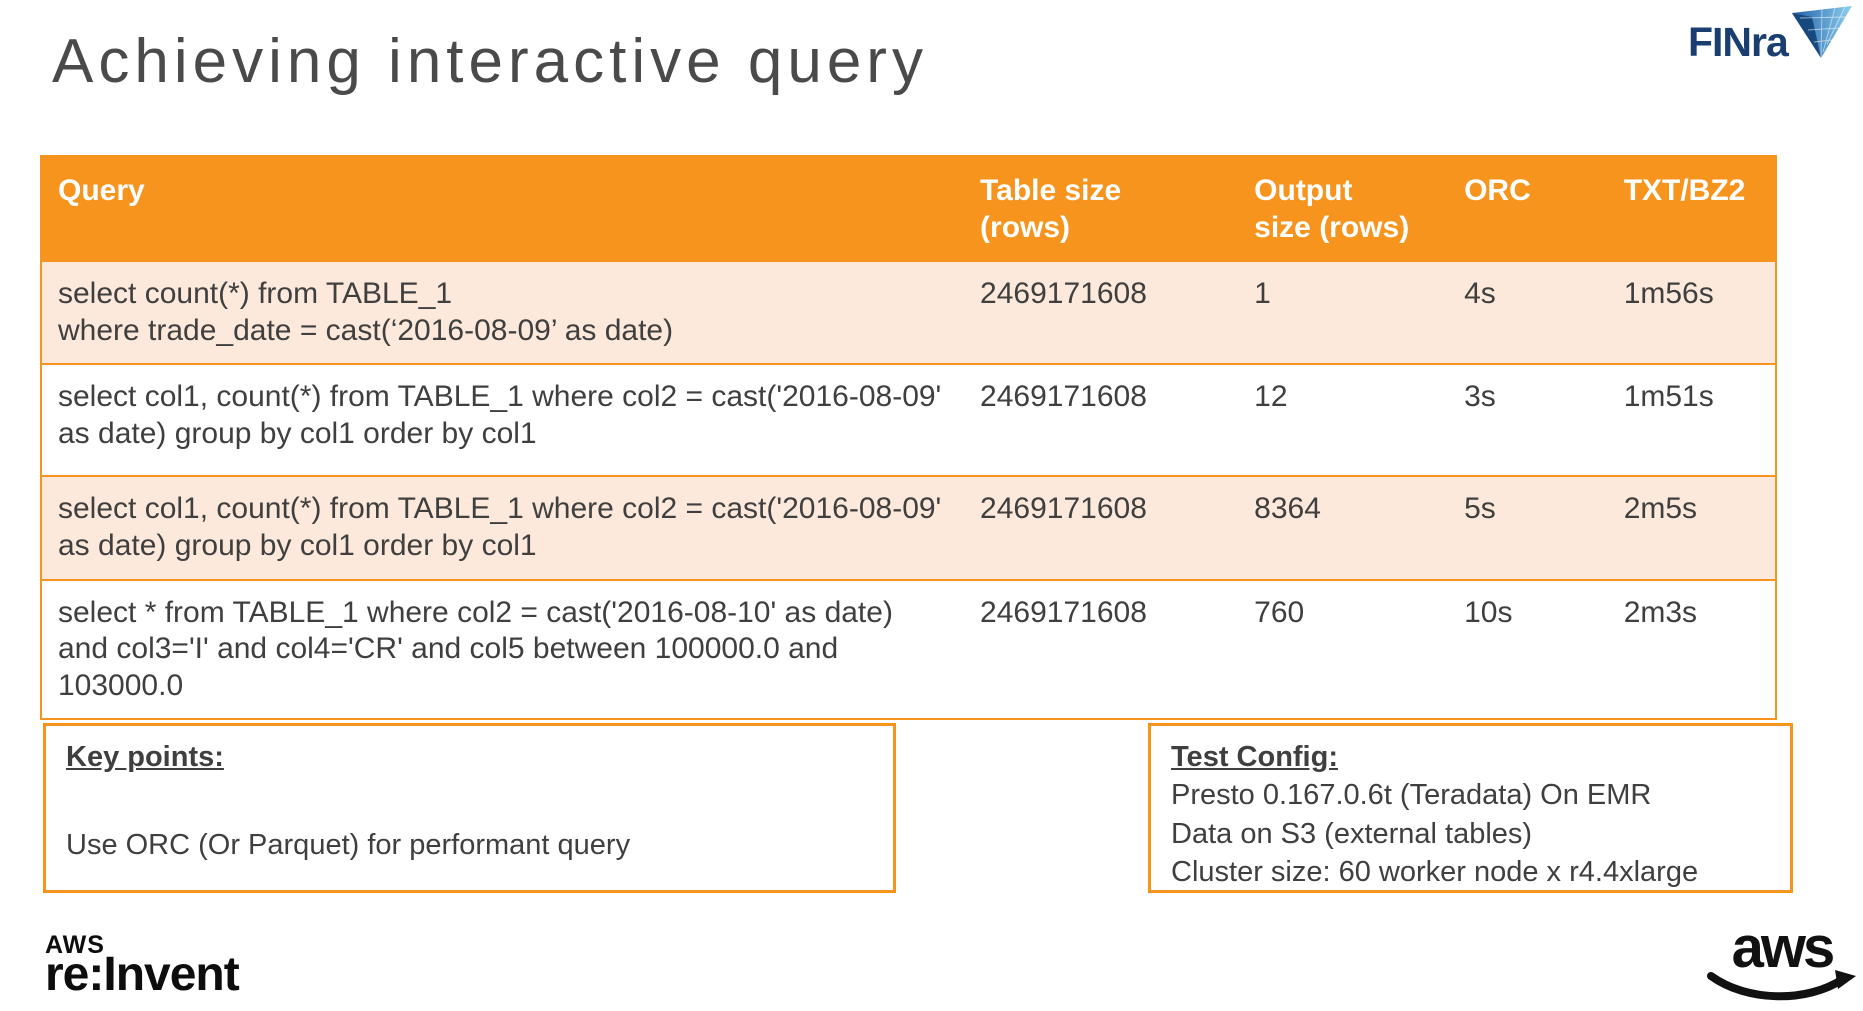  Describe the element at coordinates (1254, 757) in the screenshot. I see `test-config-heading: Test Config:` at that location.